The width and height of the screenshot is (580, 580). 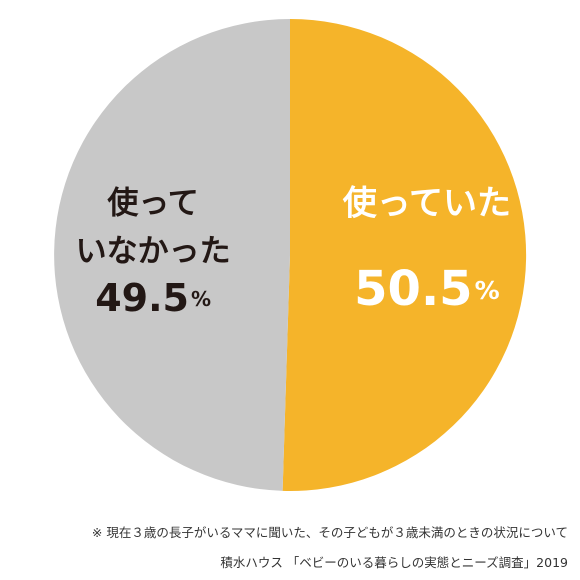 I want to click on survey-note: ※ 現在３歳の長子がいるママに聞いた、その子どもが３歳未満のときの状況について, so click(x=329, y=532).